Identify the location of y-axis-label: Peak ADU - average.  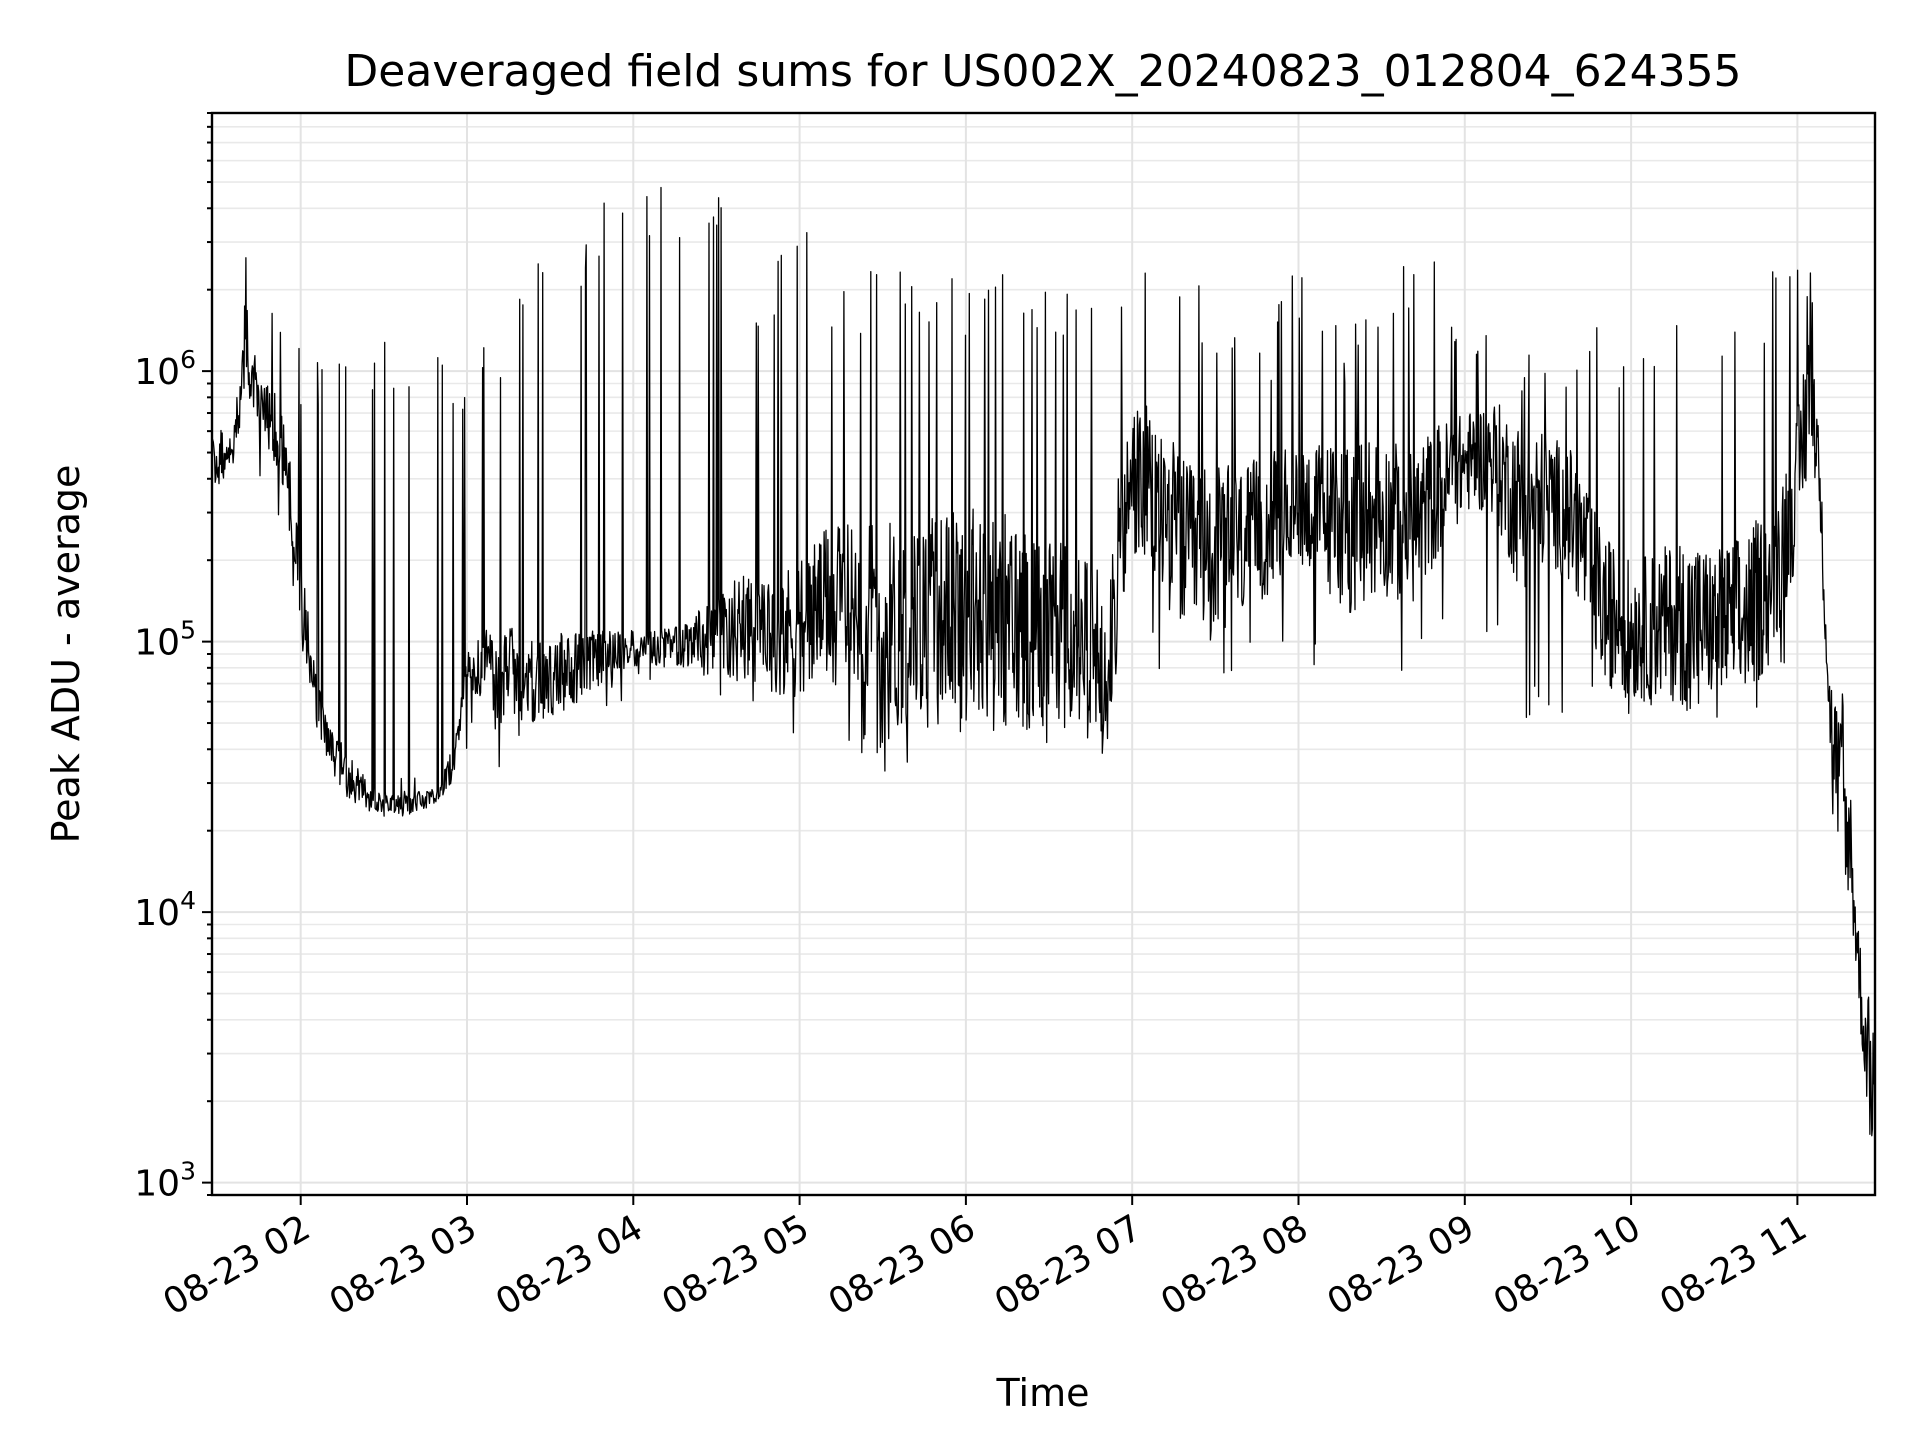
(66, 654).